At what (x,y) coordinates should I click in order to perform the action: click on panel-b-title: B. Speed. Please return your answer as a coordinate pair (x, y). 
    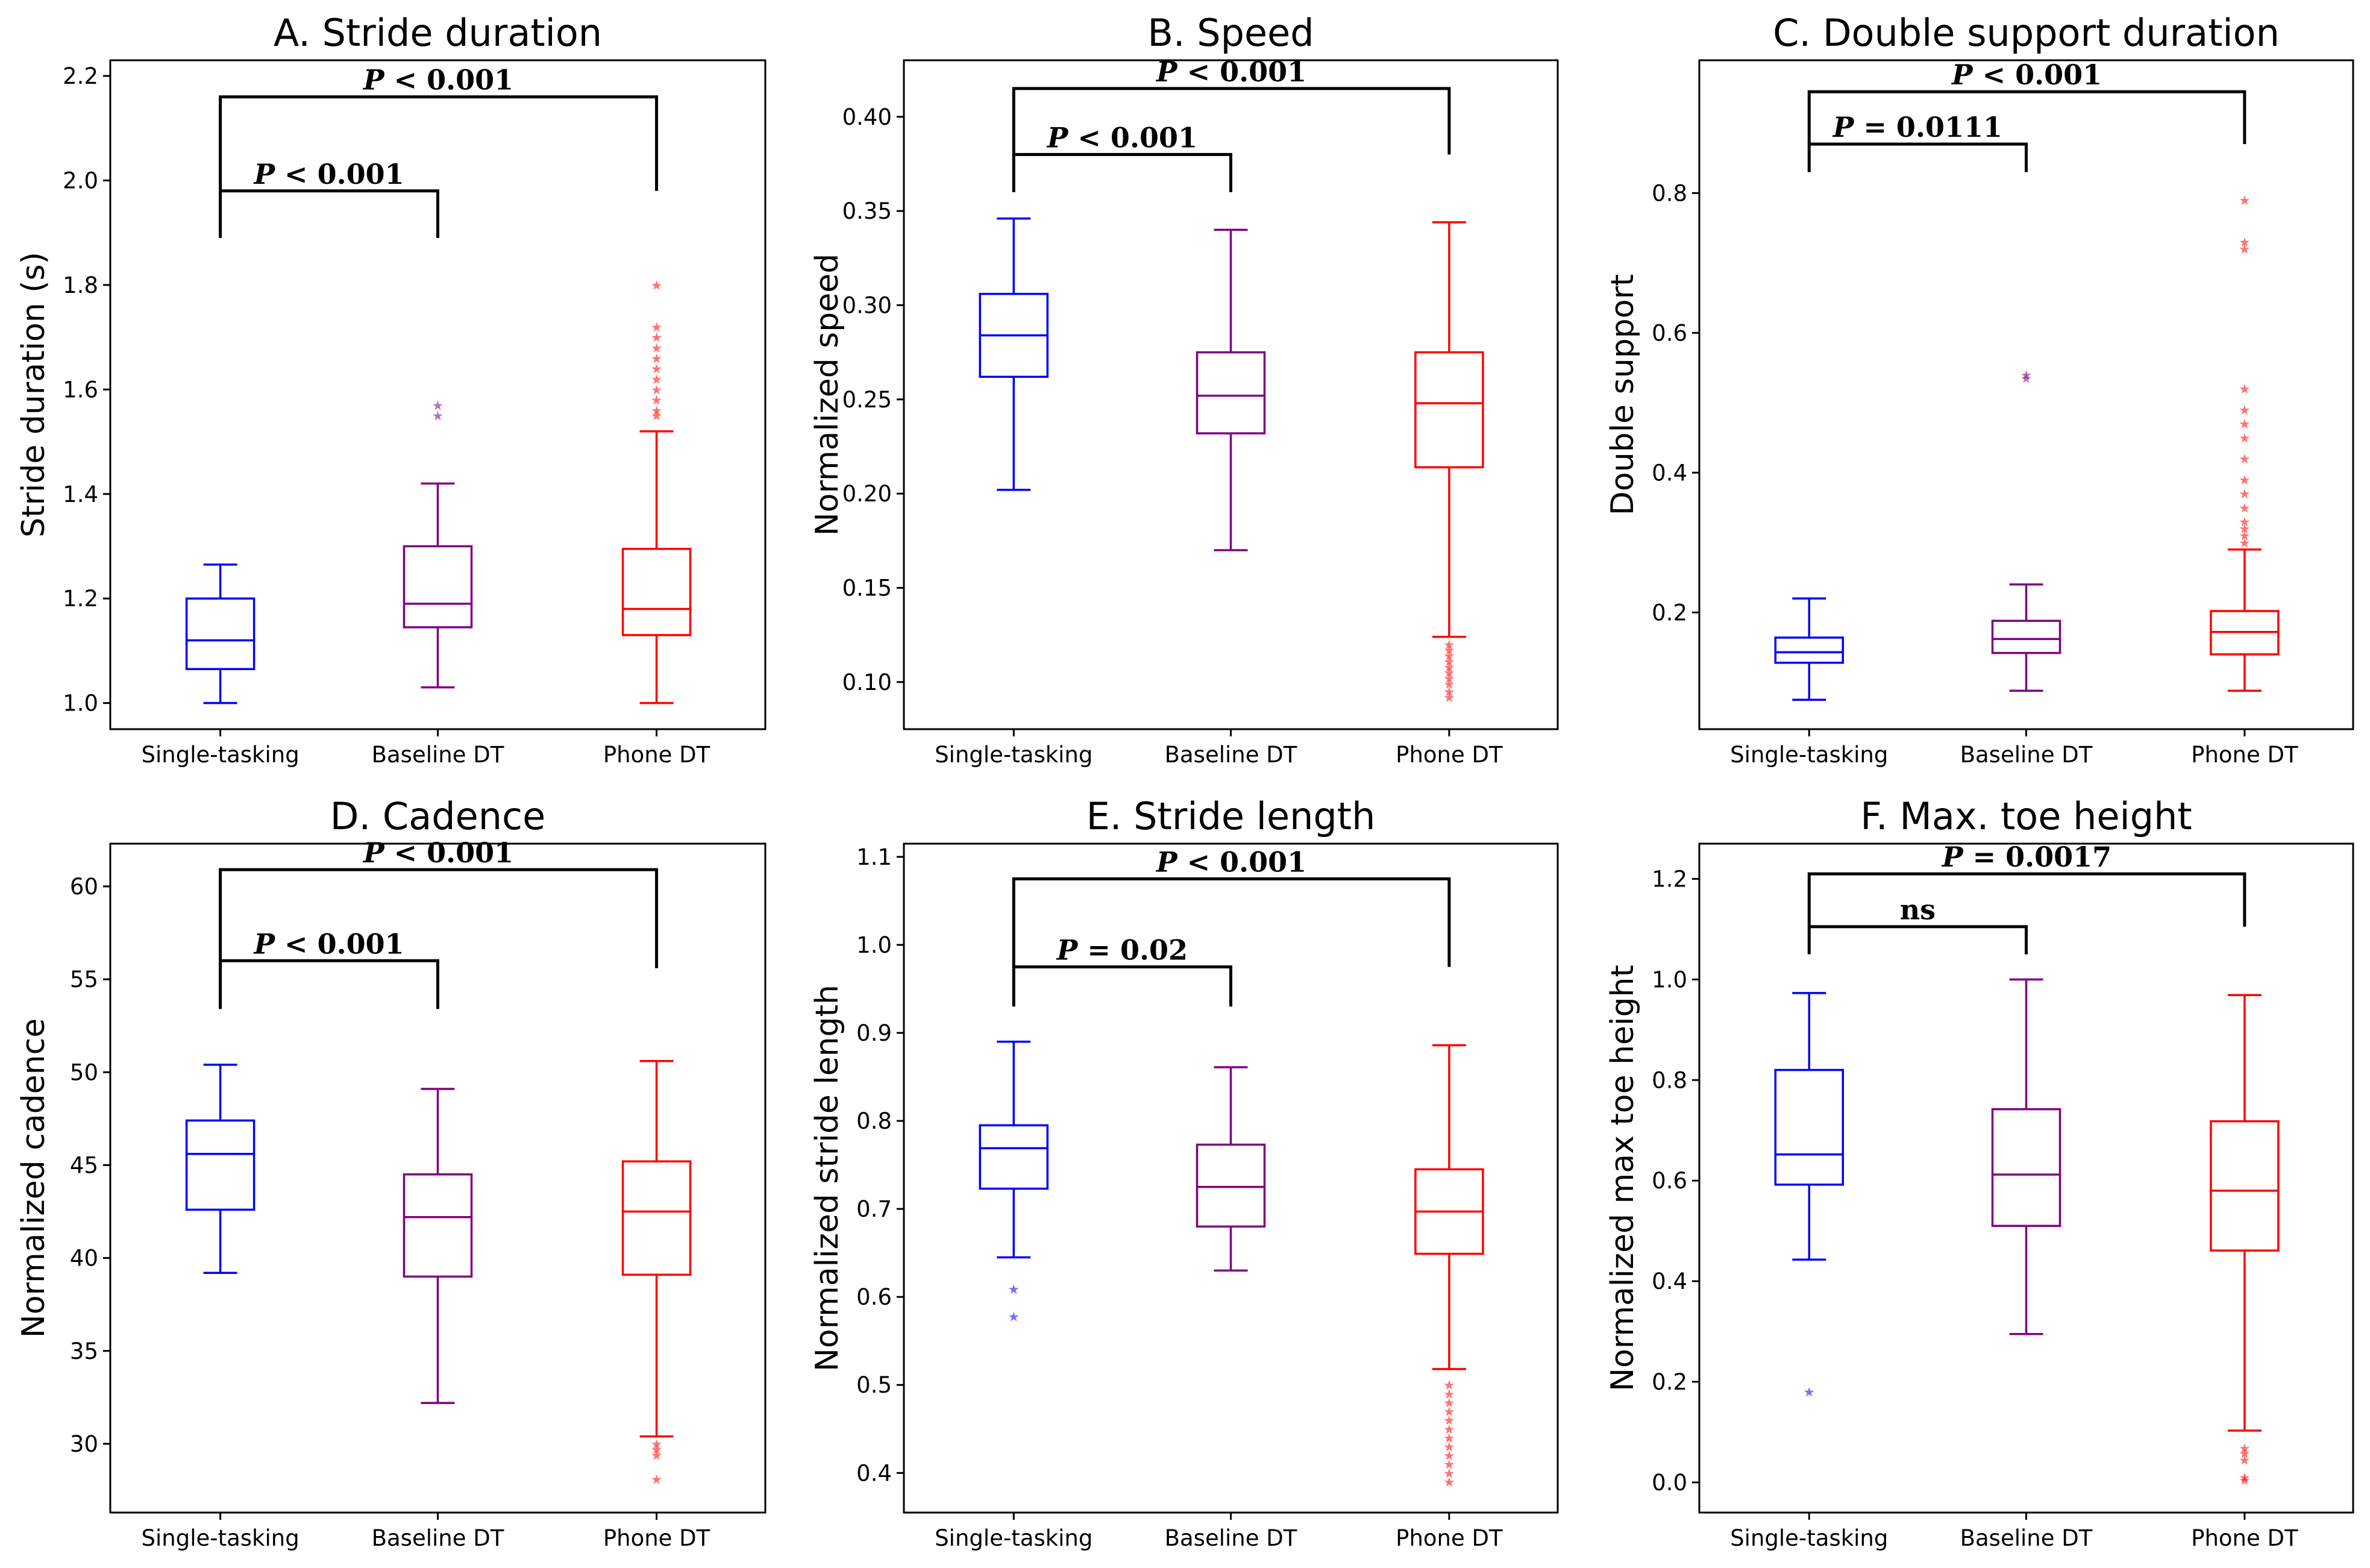
    Looking at the image, I should click on (1230, 33).